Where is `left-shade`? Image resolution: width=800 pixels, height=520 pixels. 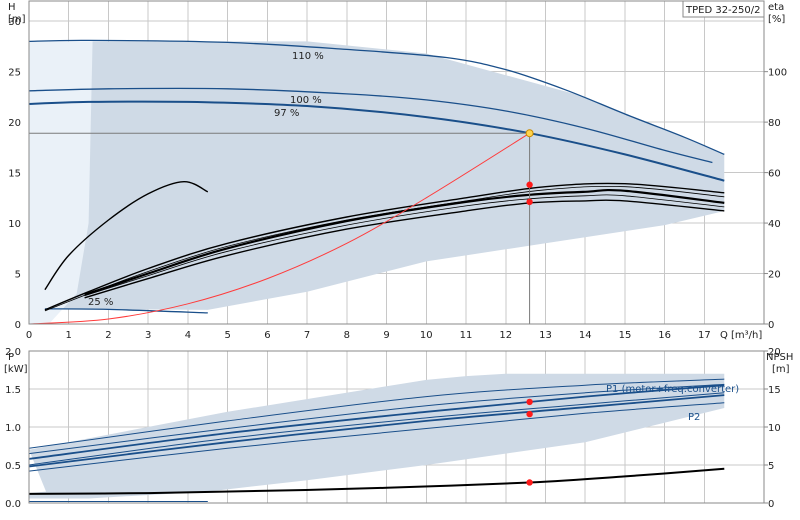 left-shade is located at coordinates (61, 182).